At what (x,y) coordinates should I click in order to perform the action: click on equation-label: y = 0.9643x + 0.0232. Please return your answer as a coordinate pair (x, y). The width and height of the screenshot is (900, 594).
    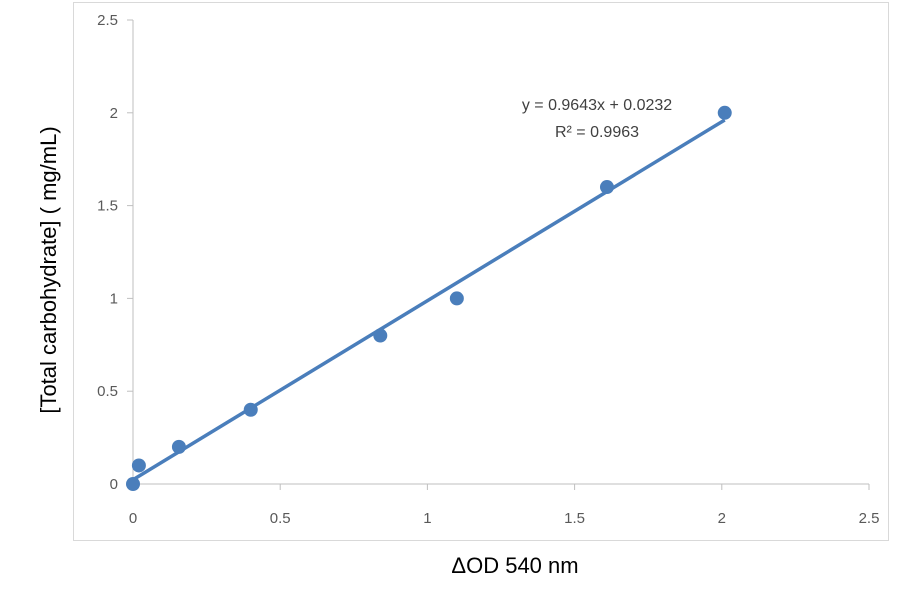
    Looking at the image, I should click on (597, 105).